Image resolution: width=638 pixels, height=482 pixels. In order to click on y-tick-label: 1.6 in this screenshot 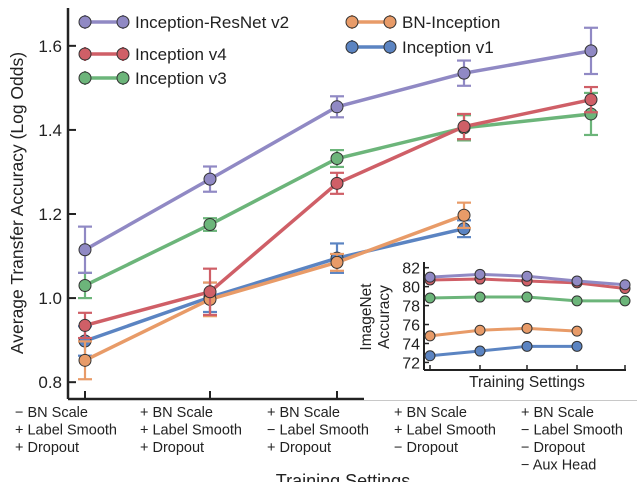, I will do `click(50, 46)`.